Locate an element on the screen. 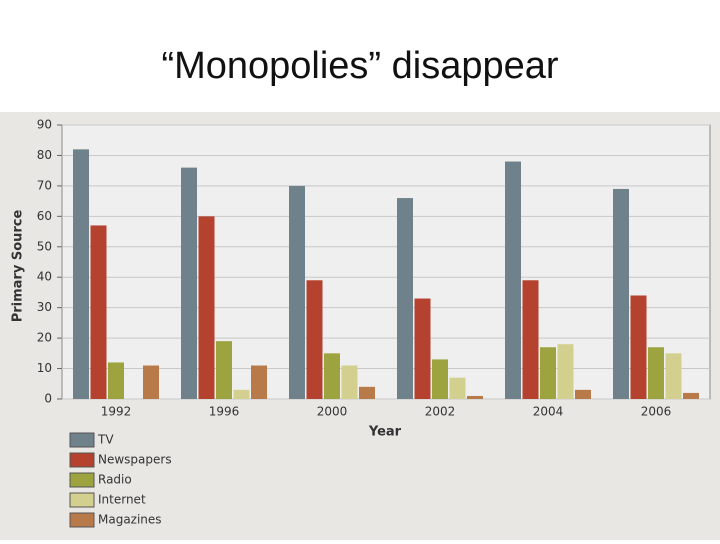 Image resolution: width=720 pixels, height=544 pixels. legend-label: Internet is located at coordinates (122, 500).